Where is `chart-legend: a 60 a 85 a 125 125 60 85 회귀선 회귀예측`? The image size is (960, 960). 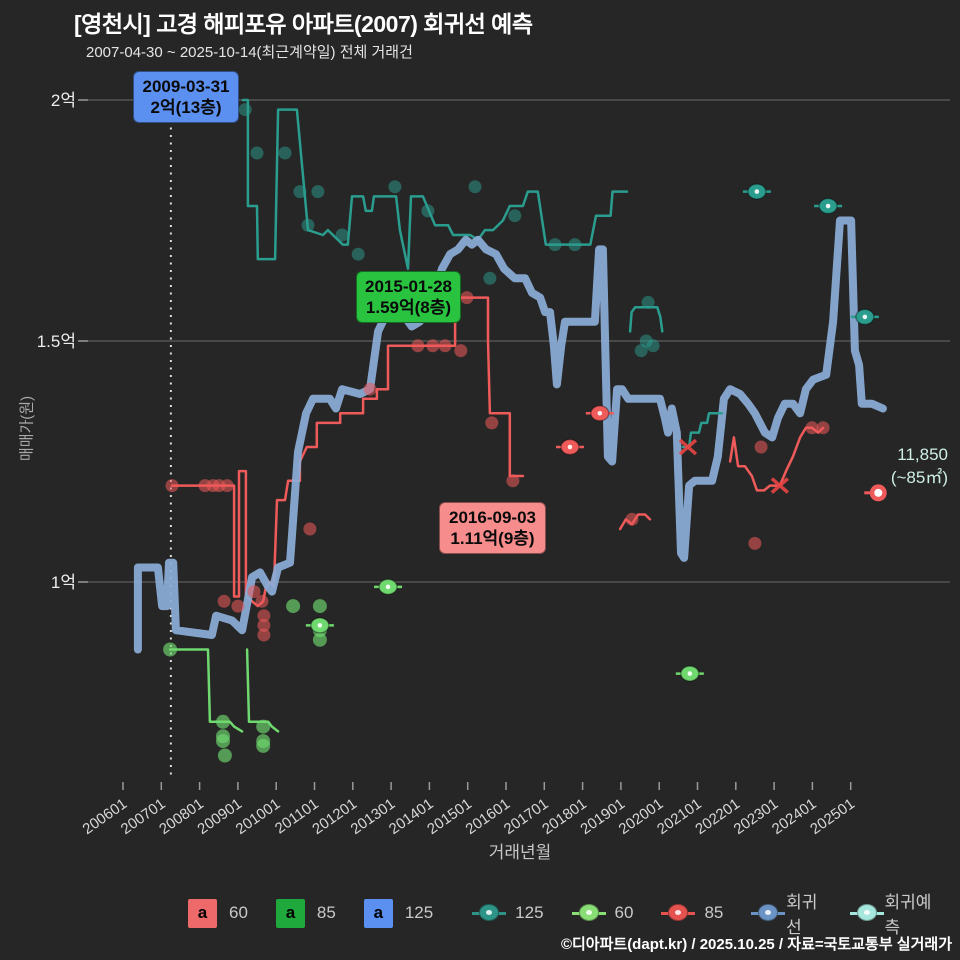
chart-legend: a 60 a 85 a 125 125 60 85 회귀선 회귀예측 is located at coordinates (574, 913).